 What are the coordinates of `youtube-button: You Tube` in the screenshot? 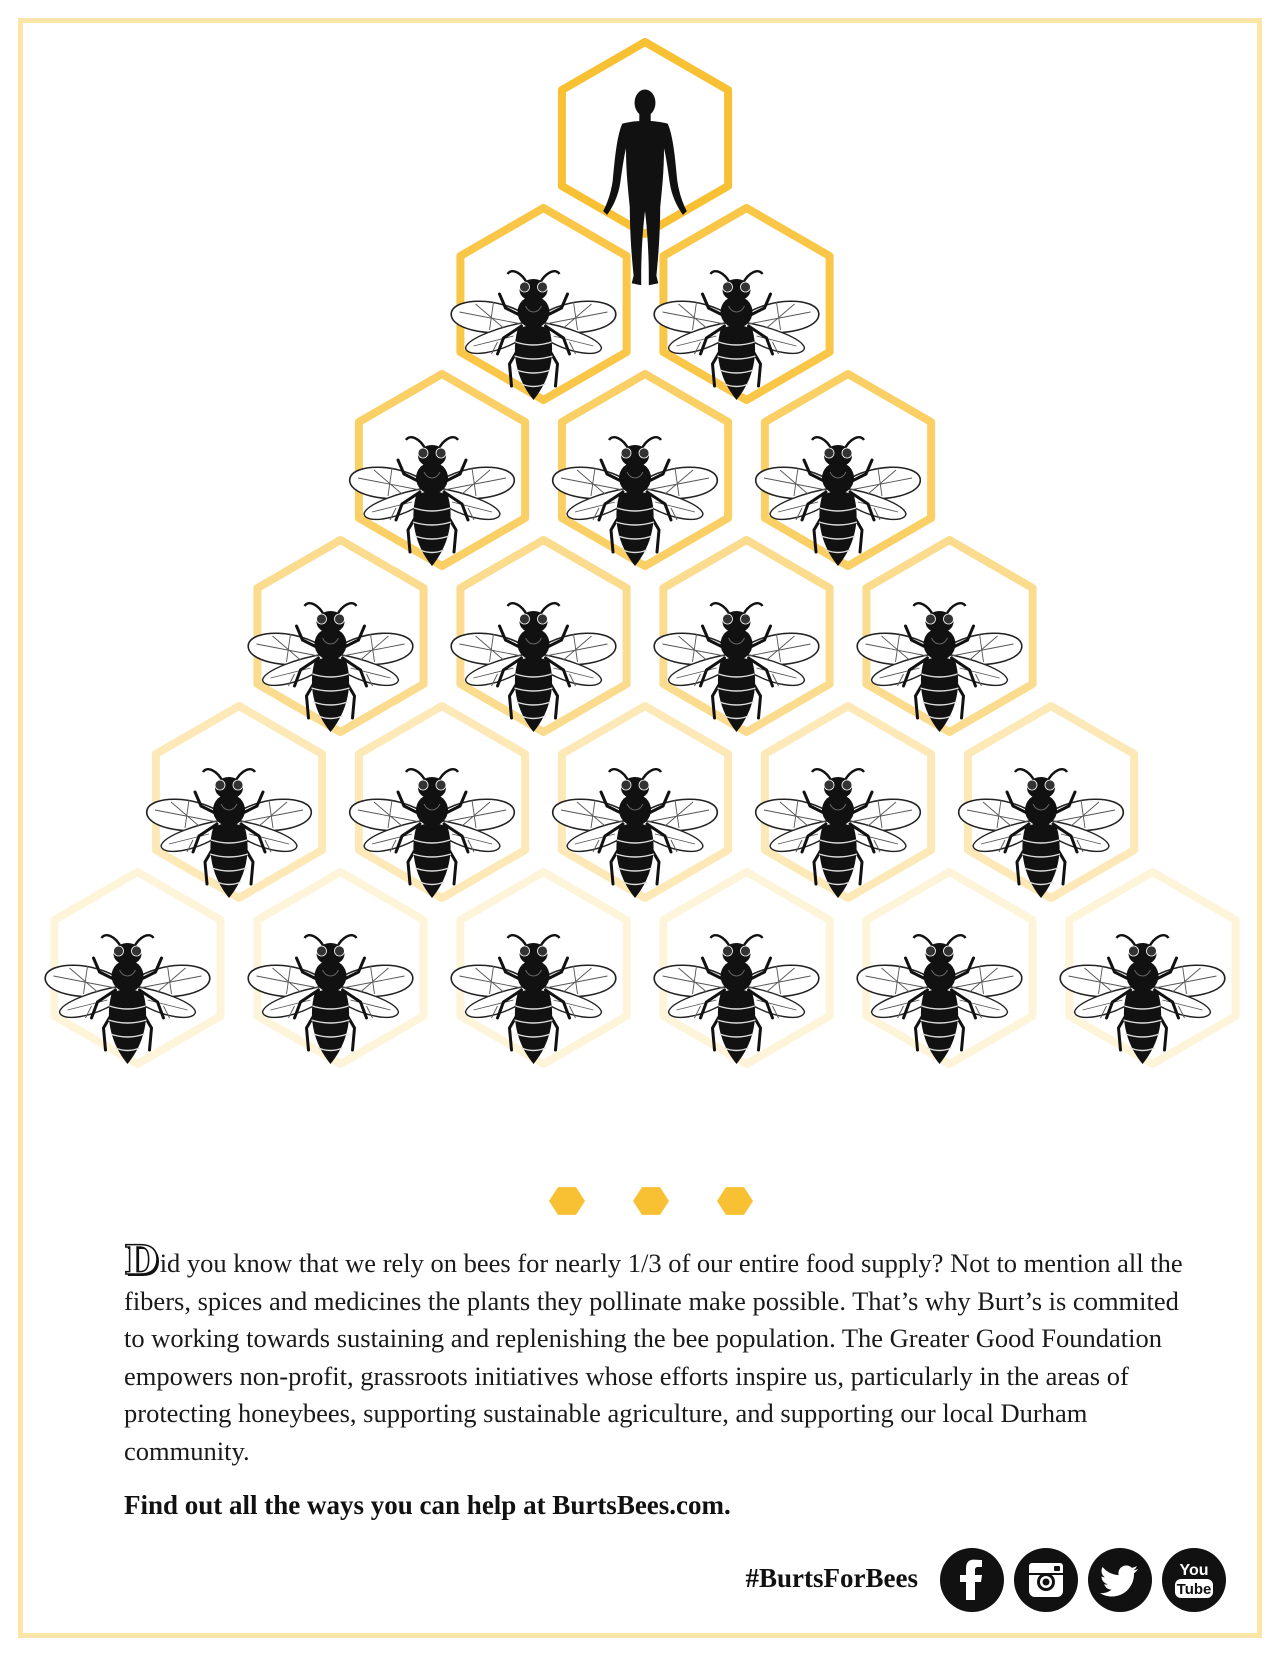 It's located at (1194, 1580).